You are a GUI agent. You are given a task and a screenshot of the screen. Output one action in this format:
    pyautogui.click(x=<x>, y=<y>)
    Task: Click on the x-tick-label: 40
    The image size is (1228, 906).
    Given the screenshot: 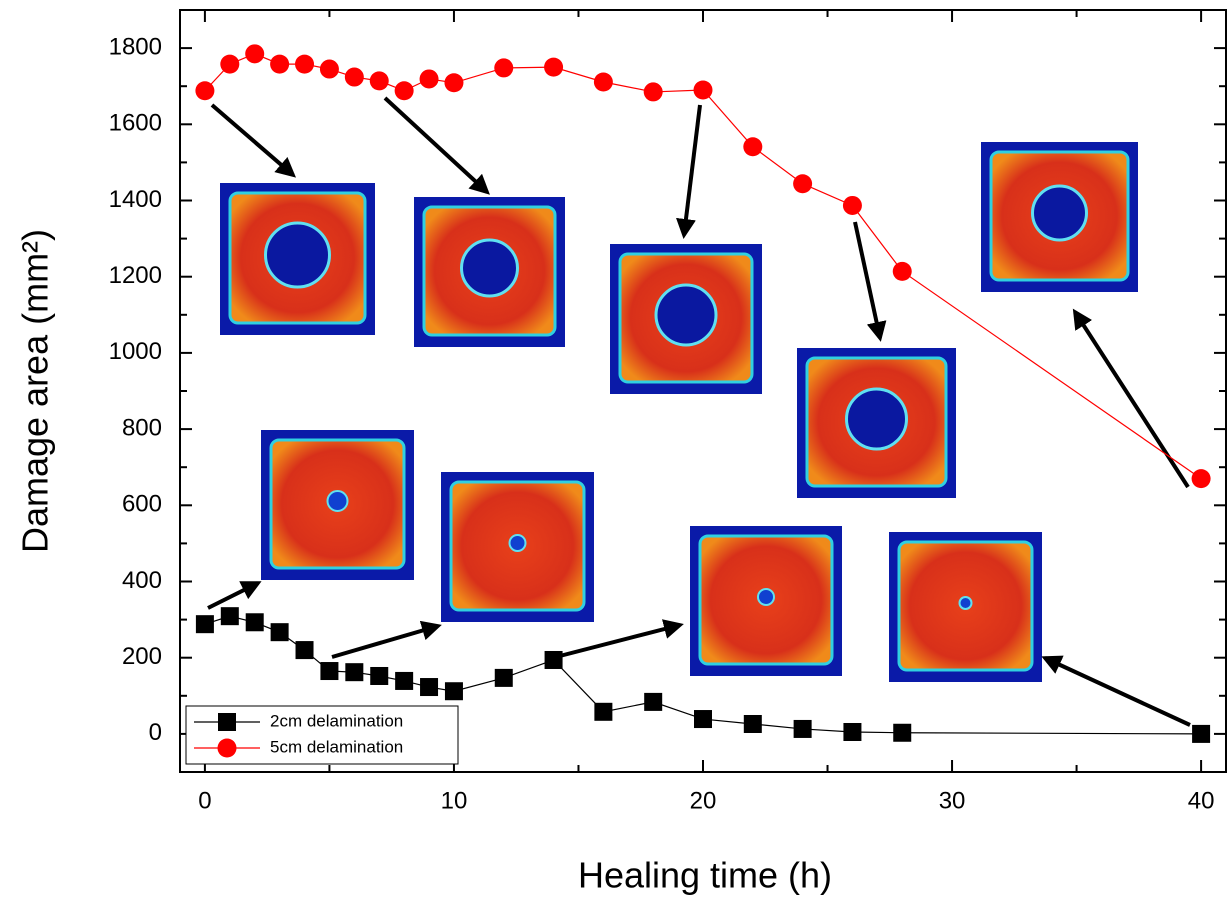 What is the action you would take?
    pyautogui.click(x=1201, y=800)
    